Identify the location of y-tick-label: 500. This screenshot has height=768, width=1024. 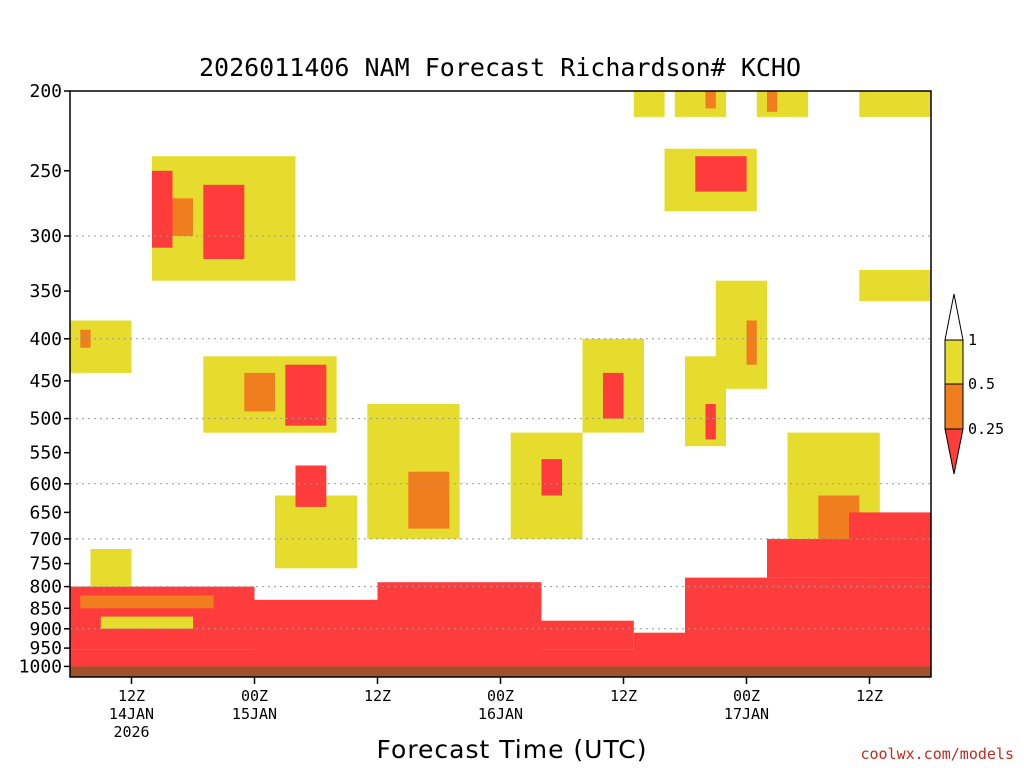
(45, 419).